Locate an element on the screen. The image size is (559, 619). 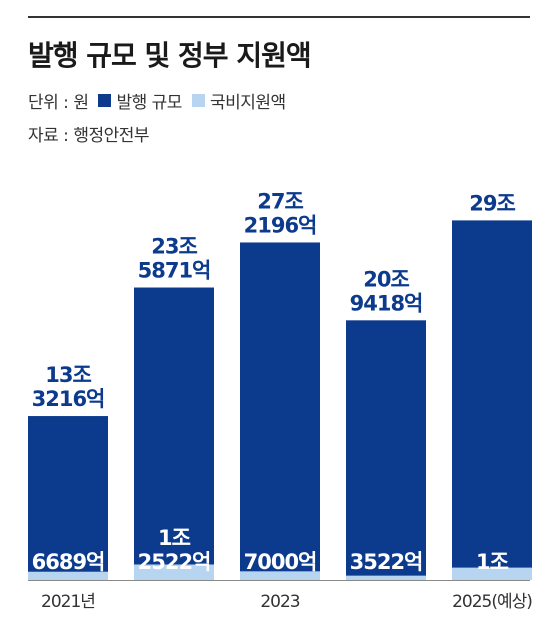
legend-label-subsidy: 국비지원액 is located at coordinates (247, 103).